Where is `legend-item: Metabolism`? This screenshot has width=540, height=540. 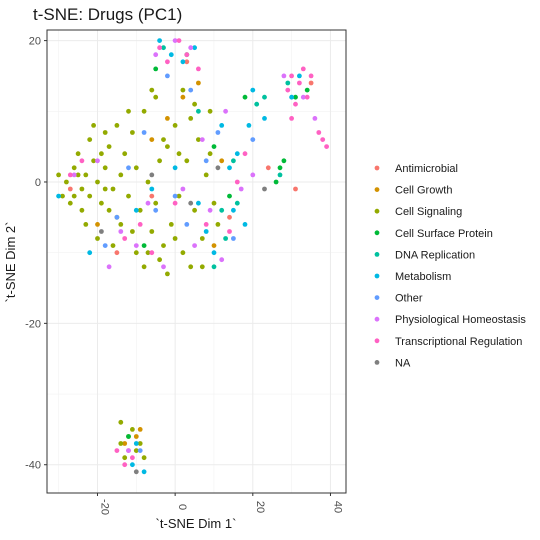 legend-item: Metabolism is located at coordinates (412, 277).